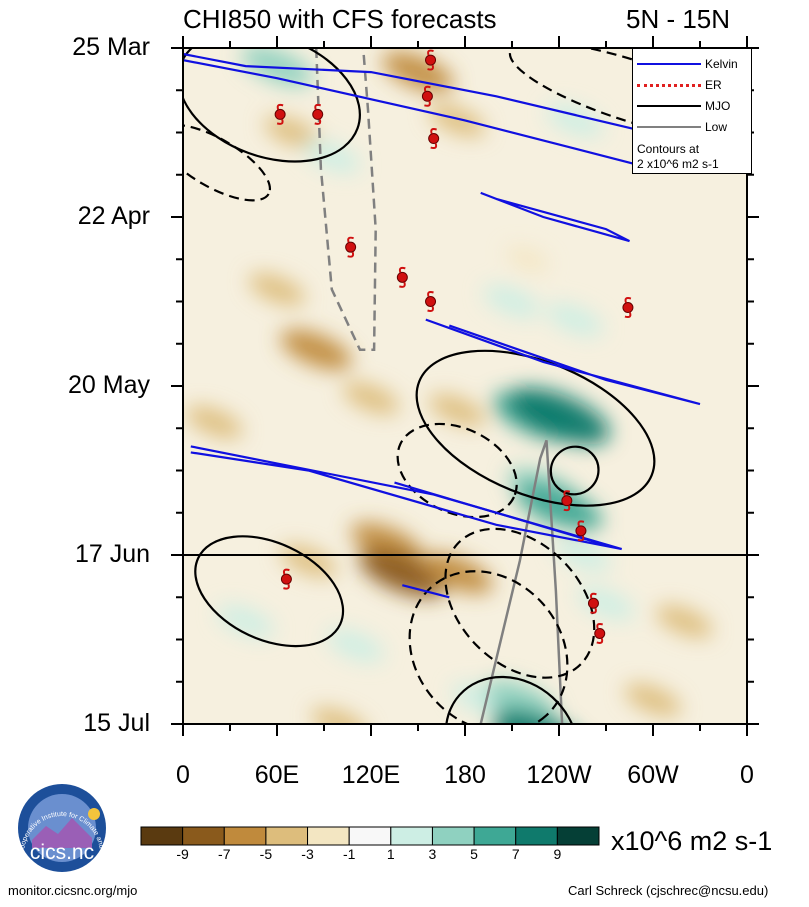  Describe the element at coordinates (307, 854) in the screenshot. I see `colorbar-label-3: -3` at that location.